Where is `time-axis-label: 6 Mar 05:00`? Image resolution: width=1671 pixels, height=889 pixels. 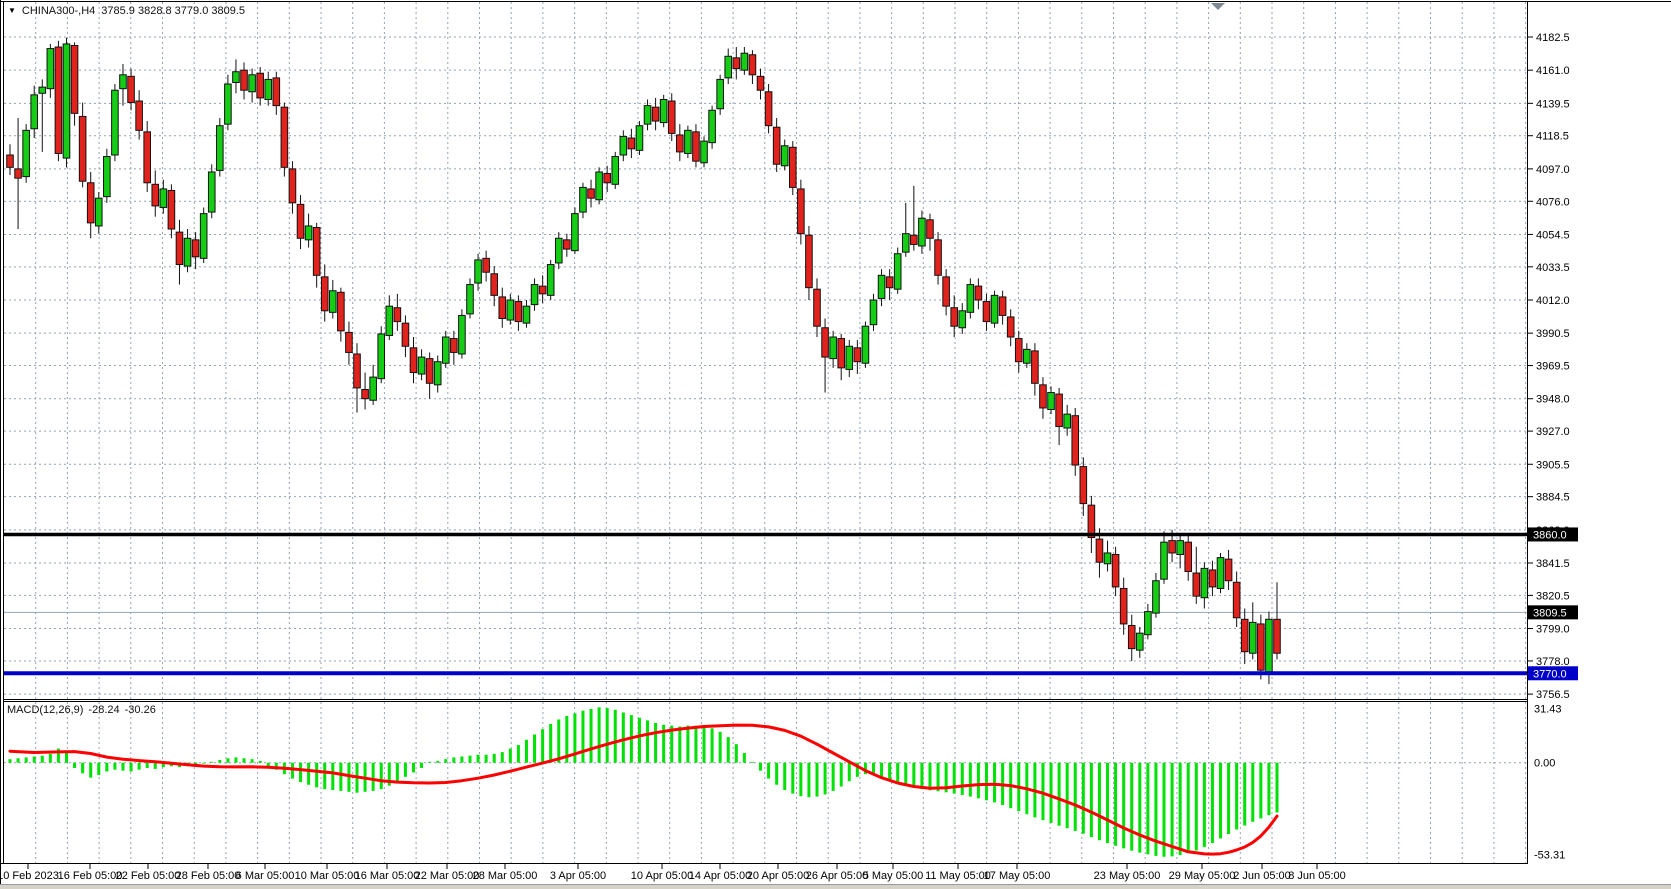
time-axis-label: 6 Mar 05:00 is located at coordinates (265, 876).